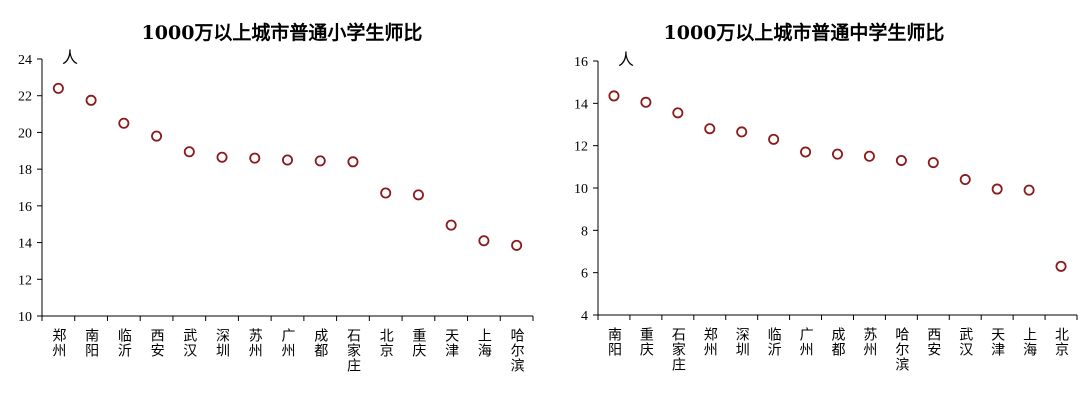  Describe the element at coordinates (25, 170) in the screenshot. I see `y-tick-label: 18` at that location.